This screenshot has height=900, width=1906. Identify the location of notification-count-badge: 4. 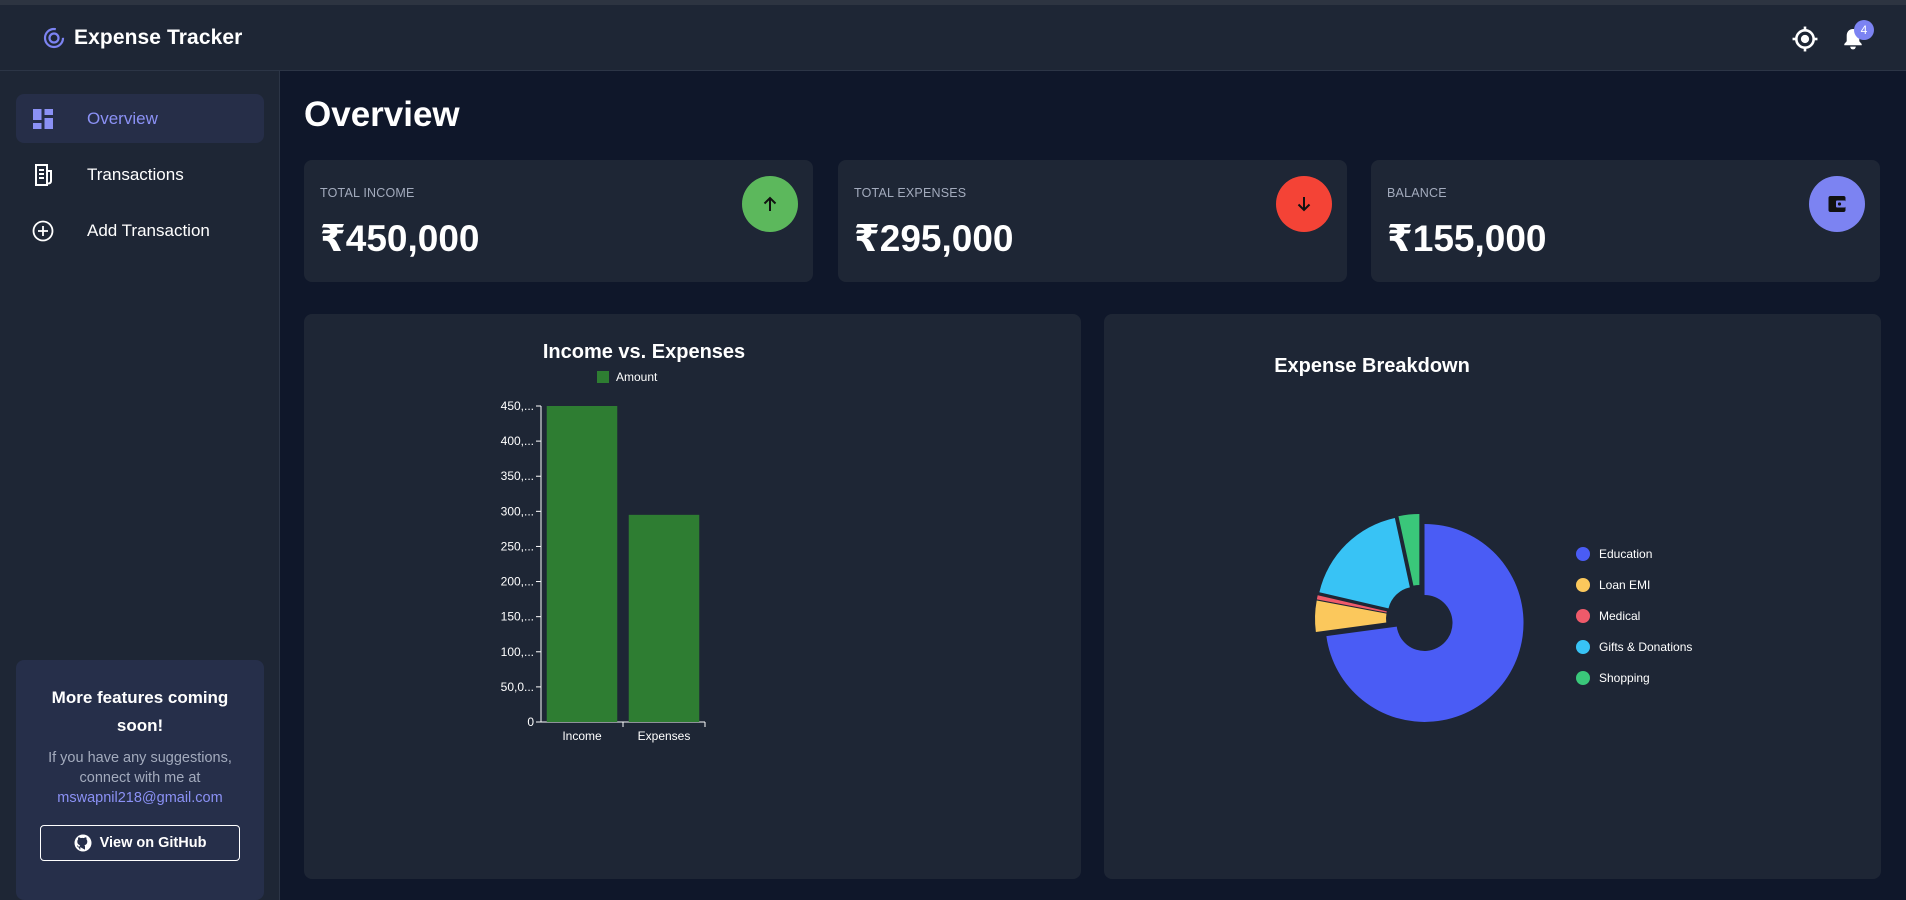
(1864, 30).